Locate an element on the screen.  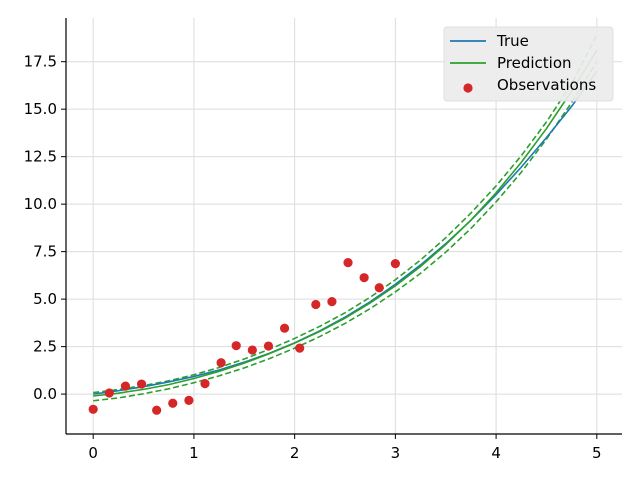
y-tick-label-6: 15.0 is located at coordinates (40, 109).